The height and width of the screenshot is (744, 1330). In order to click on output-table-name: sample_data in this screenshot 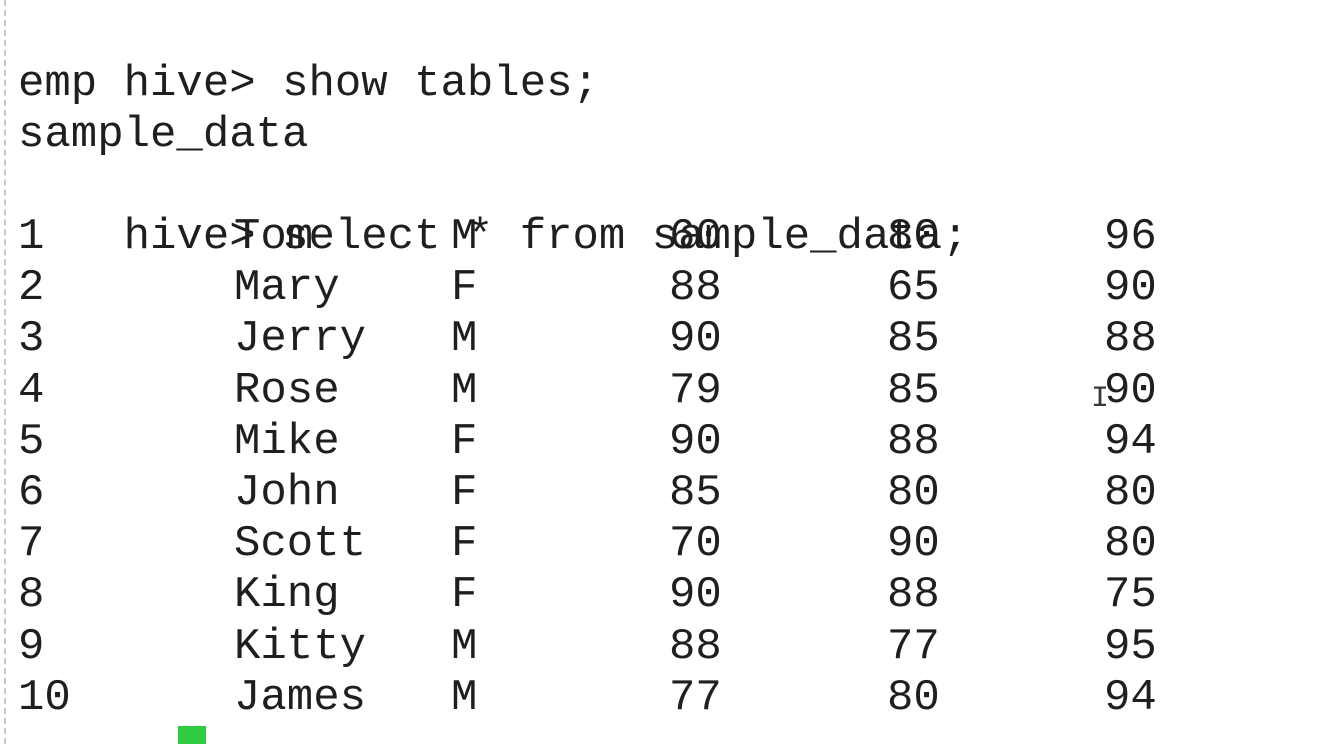, I will do `click(163, 135)`.